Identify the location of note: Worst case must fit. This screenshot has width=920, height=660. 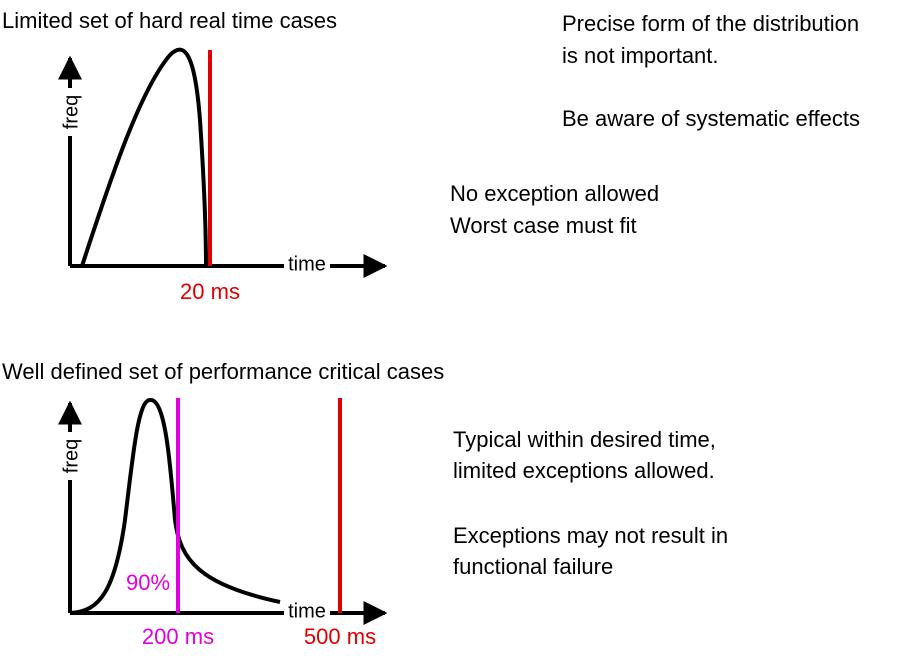
(543, 225).